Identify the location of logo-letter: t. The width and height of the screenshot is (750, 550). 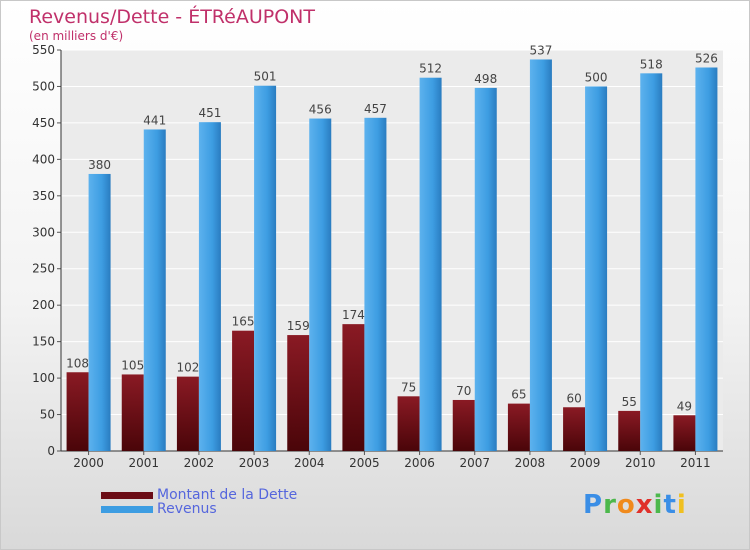
(670, 505).